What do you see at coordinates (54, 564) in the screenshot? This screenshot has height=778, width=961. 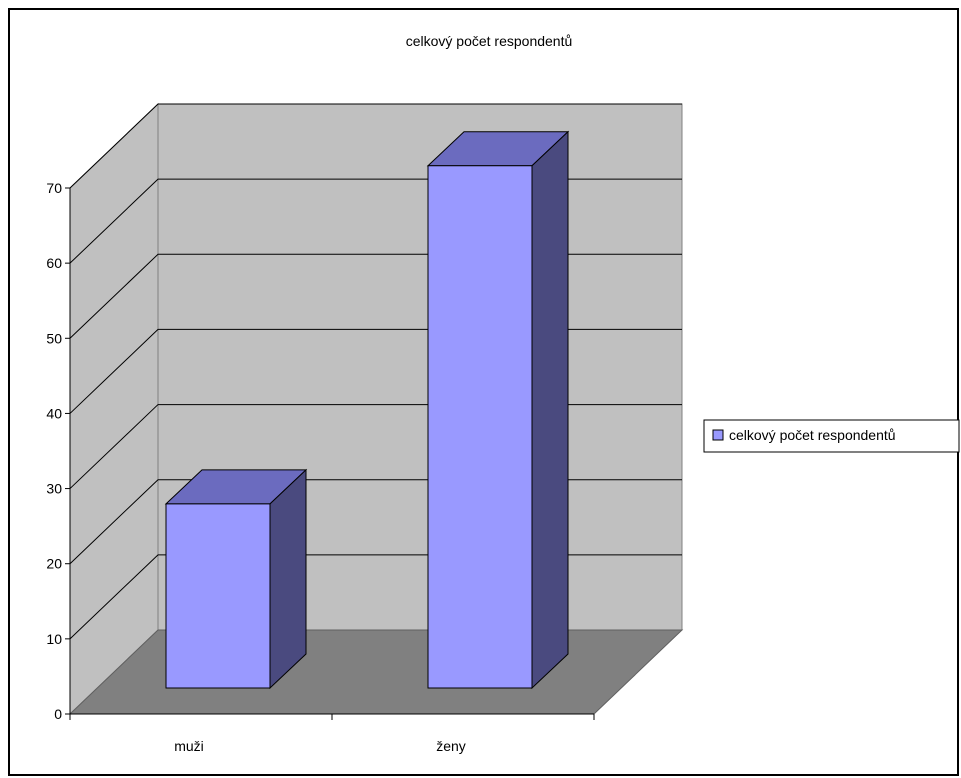 I see `y-tick-label: 20` at bounding box center [54, 564].